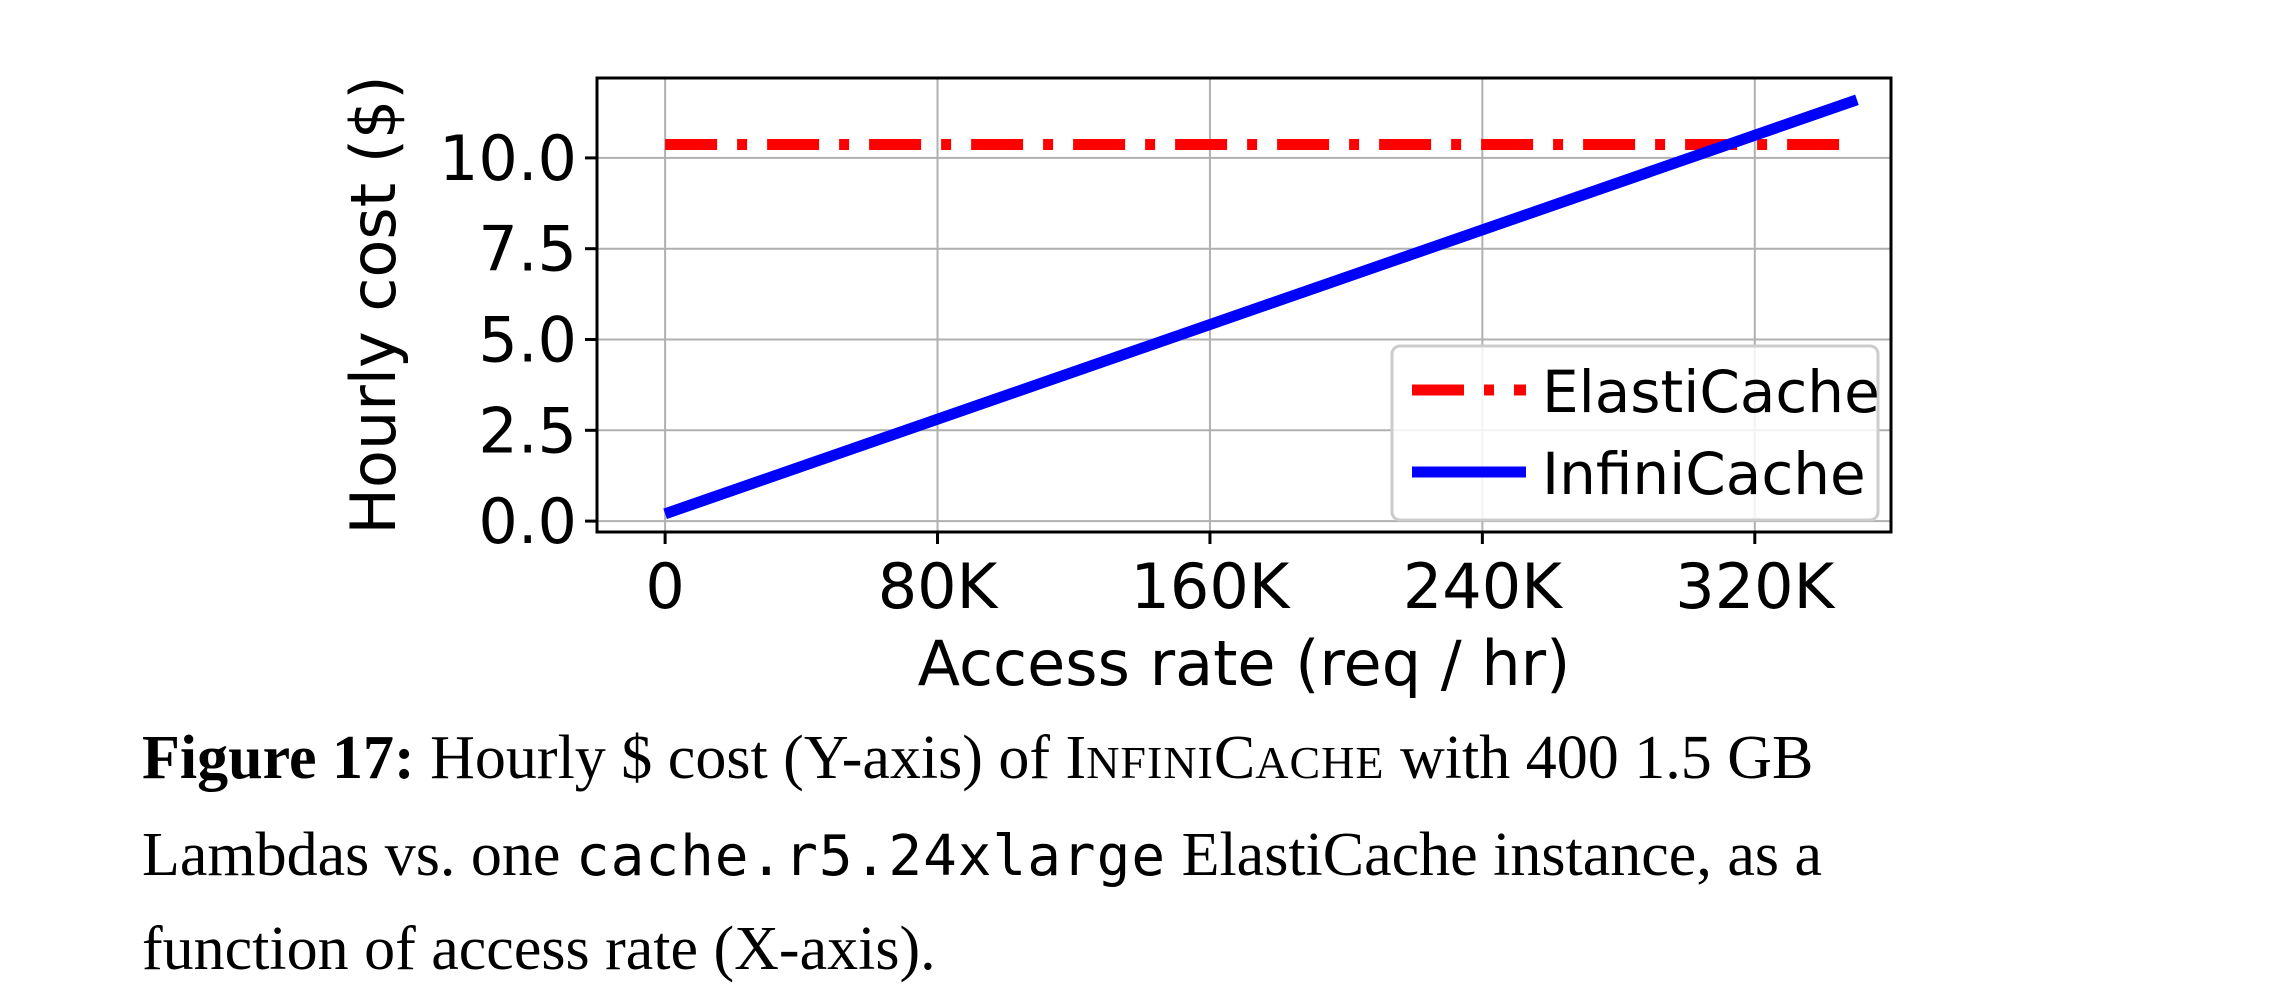 This screenshot has width=2270, height=1000. Describe the element at coordinates (539, 949) in the screenshot. I see `caption-text-5: function of access rate (X-axis).` at that location.